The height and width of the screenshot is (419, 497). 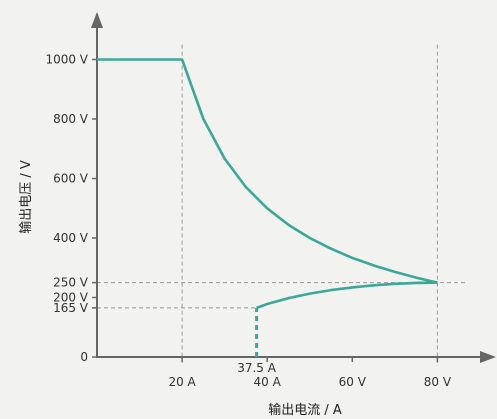 I want to click on x-tick-label-40: 40 A, so click(x=268, y=382).